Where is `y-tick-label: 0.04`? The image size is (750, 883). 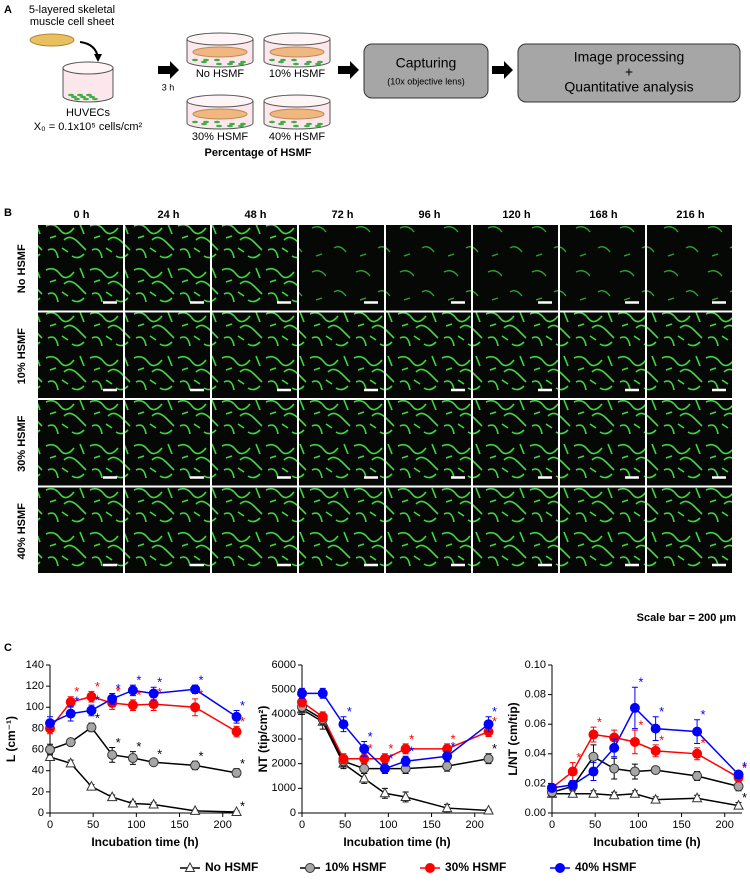 y-tick-label: 0.04 is located at coordinates (535, 754).